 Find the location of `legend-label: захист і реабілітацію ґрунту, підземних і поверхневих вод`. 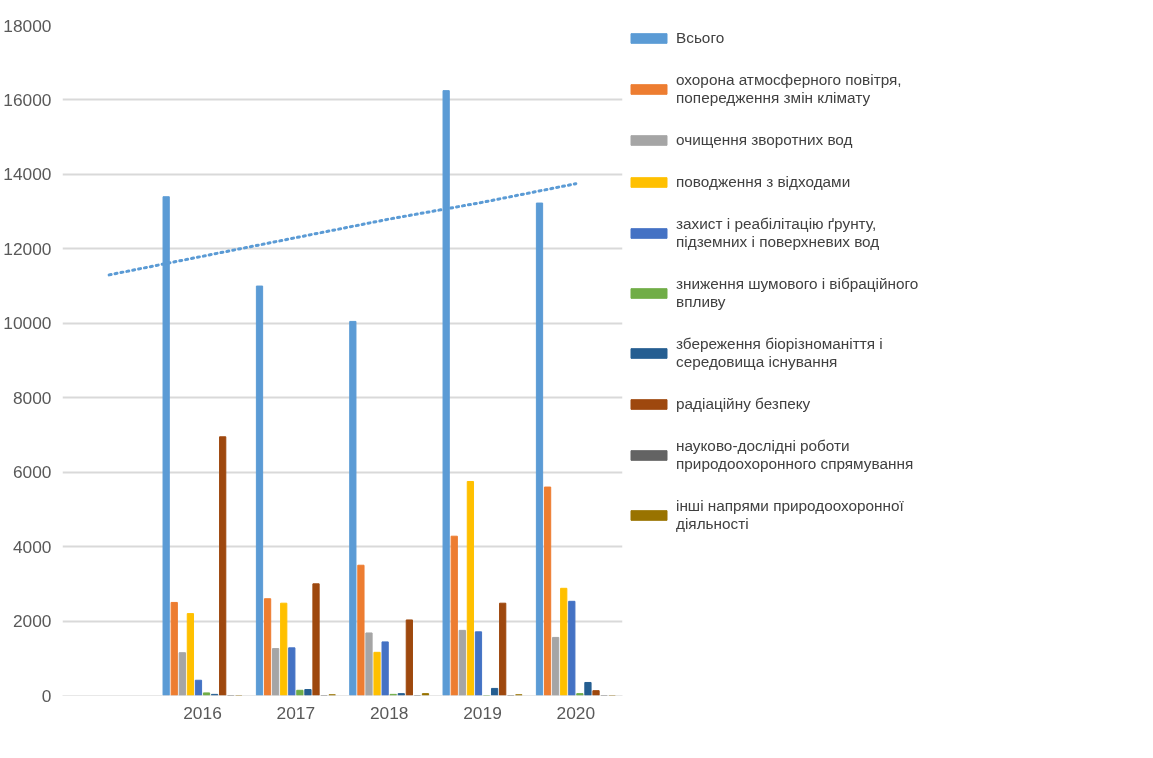

legend-label: захист і реабілітацію ґрунту, підземних і поверхневих вод is located at coordinates (778, 233).